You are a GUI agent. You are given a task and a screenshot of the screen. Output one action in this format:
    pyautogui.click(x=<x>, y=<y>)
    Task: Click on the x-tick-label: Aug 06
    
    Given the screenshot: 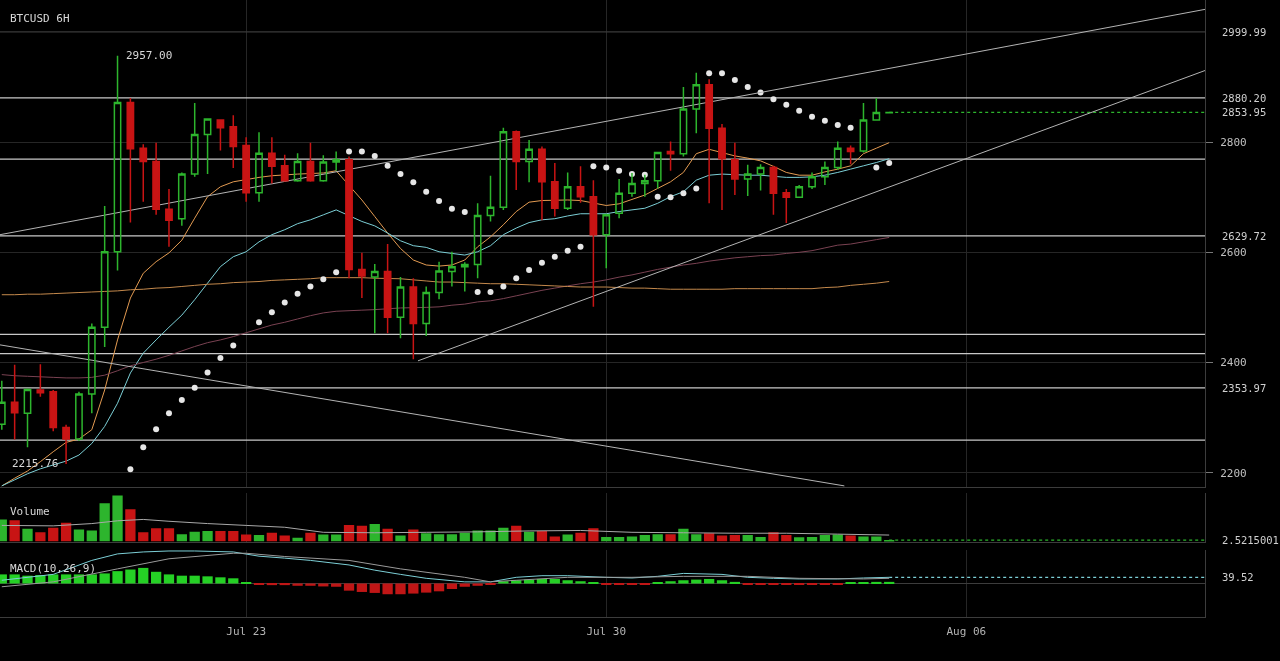 What is the action you would take?
    pyautogui.click(x=966, y=632)
    